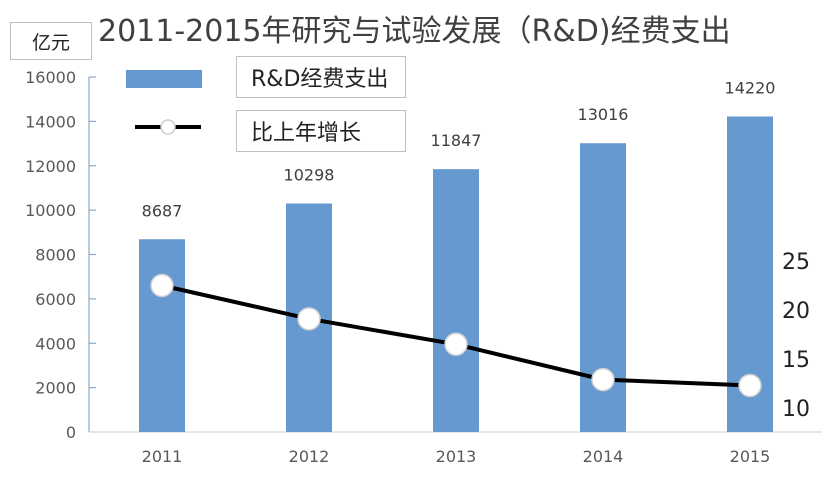 This screenshot has width=838, height=486. Describe the element at coordinates (796, 262) in the screenshot. I see `y-right-tick-label: 25` at that location.